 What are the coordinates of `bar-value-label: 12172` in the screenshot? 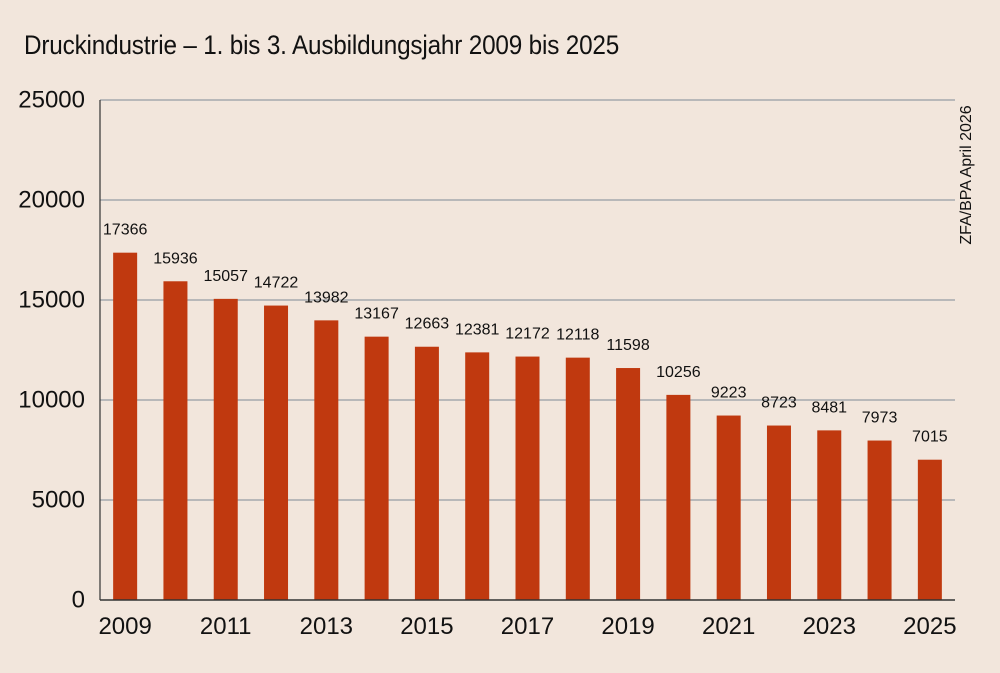 It's located at (527, 334).